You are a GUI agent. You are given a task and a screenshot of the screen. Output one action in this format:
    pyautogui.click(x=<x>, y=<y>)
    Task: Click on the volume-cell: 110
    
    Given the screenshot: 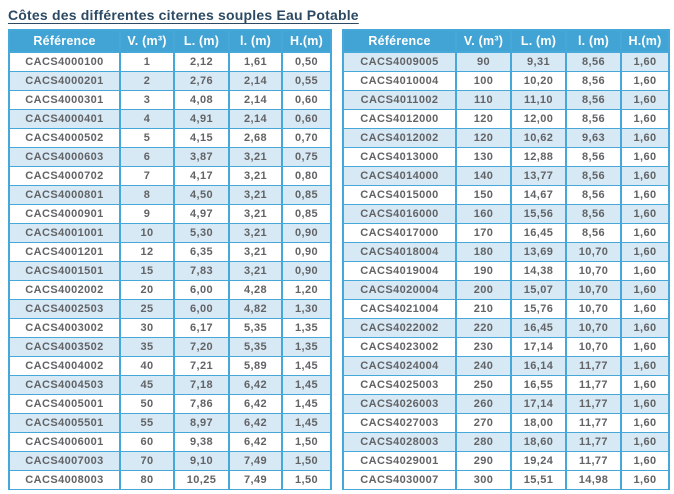 What is the action you would take?
    pyautogui.click(x=483, y=99)
    